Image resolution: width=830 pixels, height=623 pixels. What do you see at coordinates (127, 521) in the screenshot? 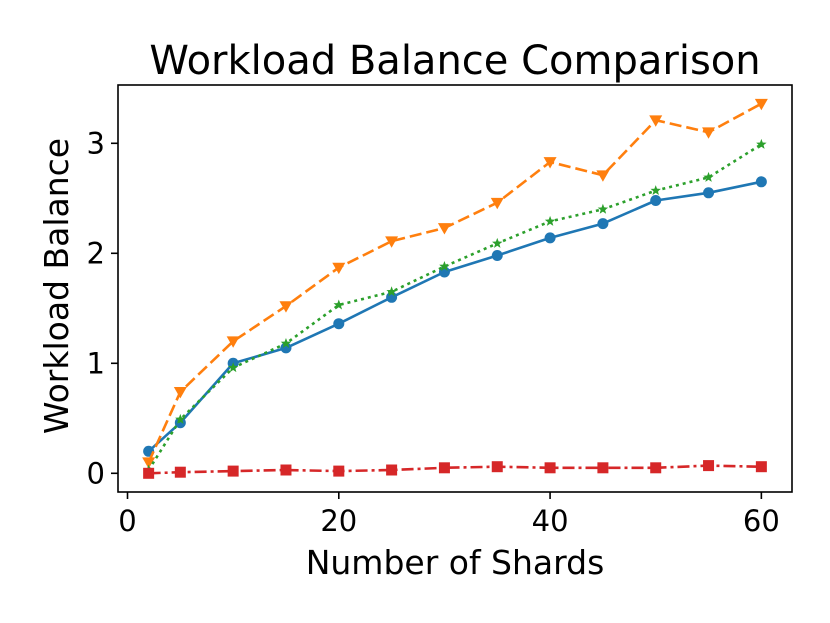
I see `x-tick-label-0: 0` at bounding box center [127, 521].